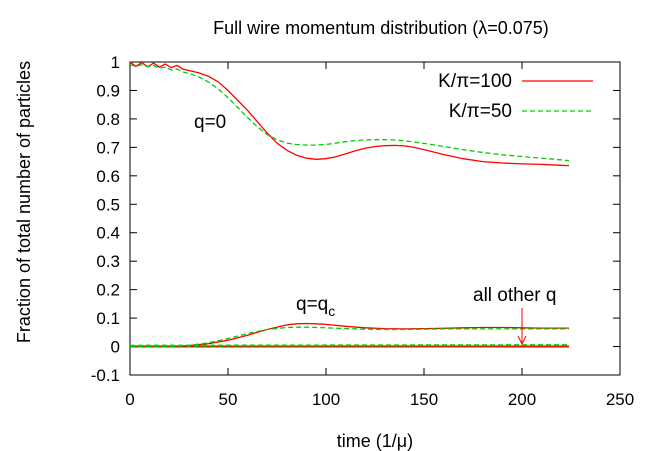 This screenshot has width=650, height=451. Describe the element at coordinates (129, 399) in the screenshot. I see `x-tick-label: 0` at that location.